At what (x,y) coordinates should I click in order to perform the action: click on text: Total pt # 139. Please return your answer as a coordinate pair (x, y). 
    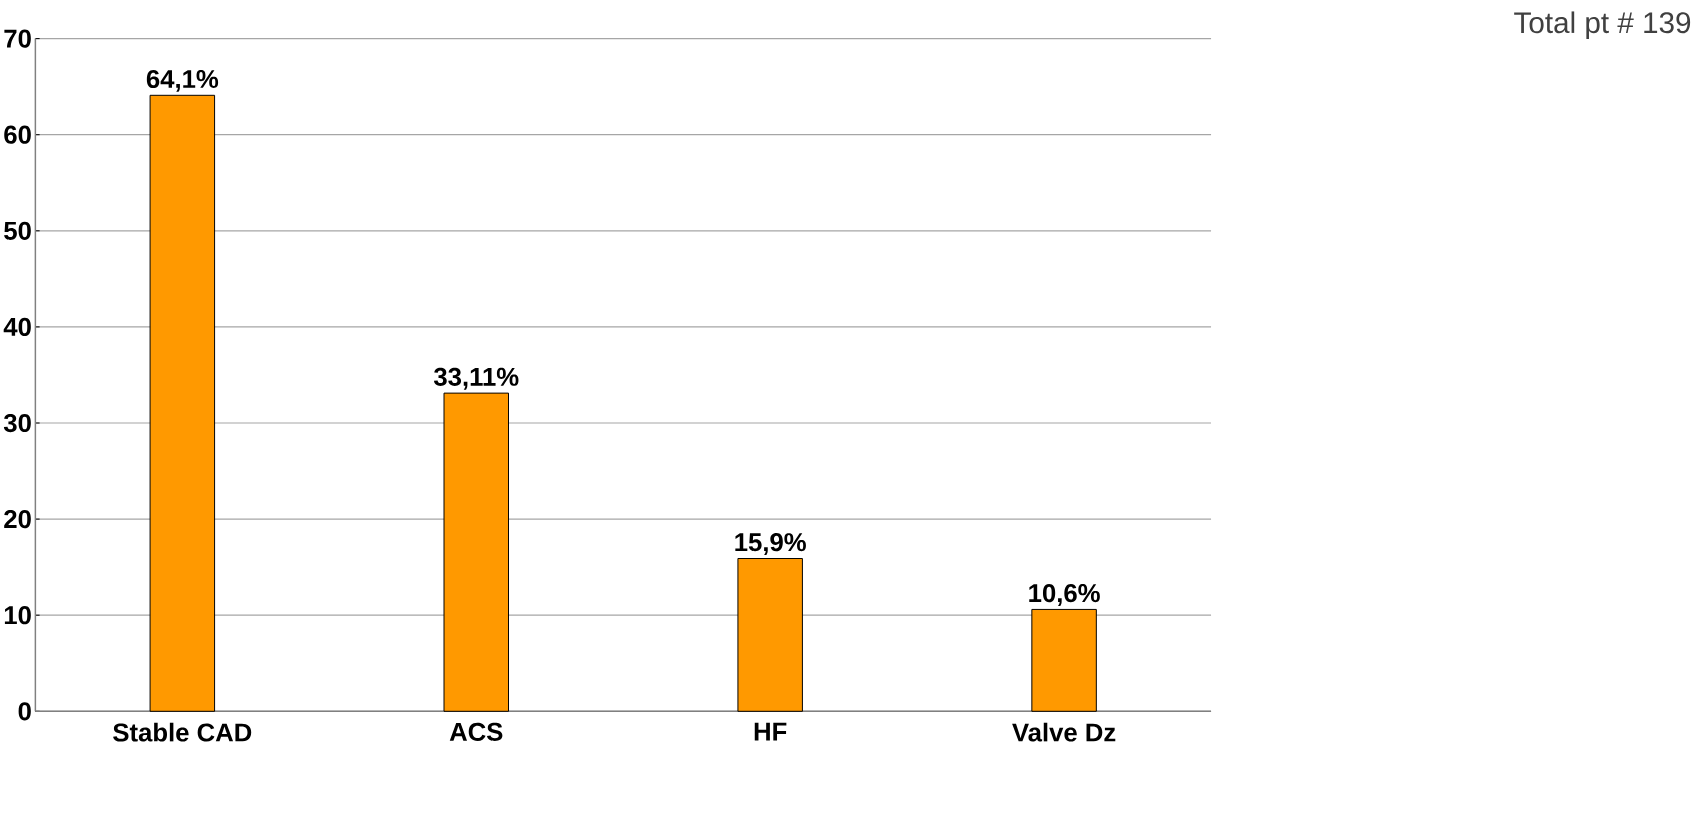
    Looking at the image, I should click on (1602, 25).